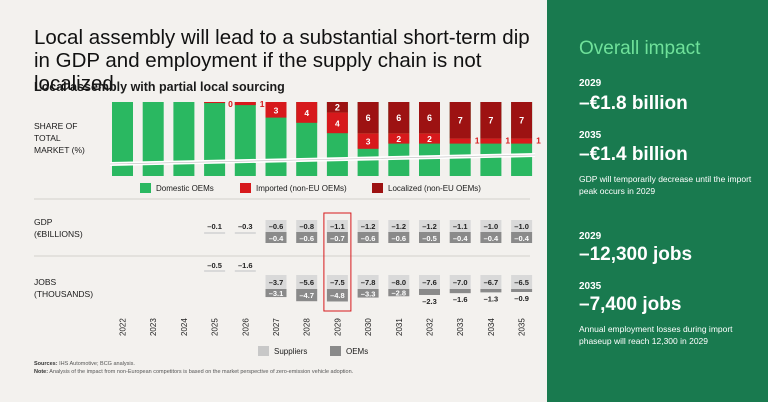  Describe the element at coordinates (522, 290) in the screenshot. I see `jobs-oems-box-2035` at that location.